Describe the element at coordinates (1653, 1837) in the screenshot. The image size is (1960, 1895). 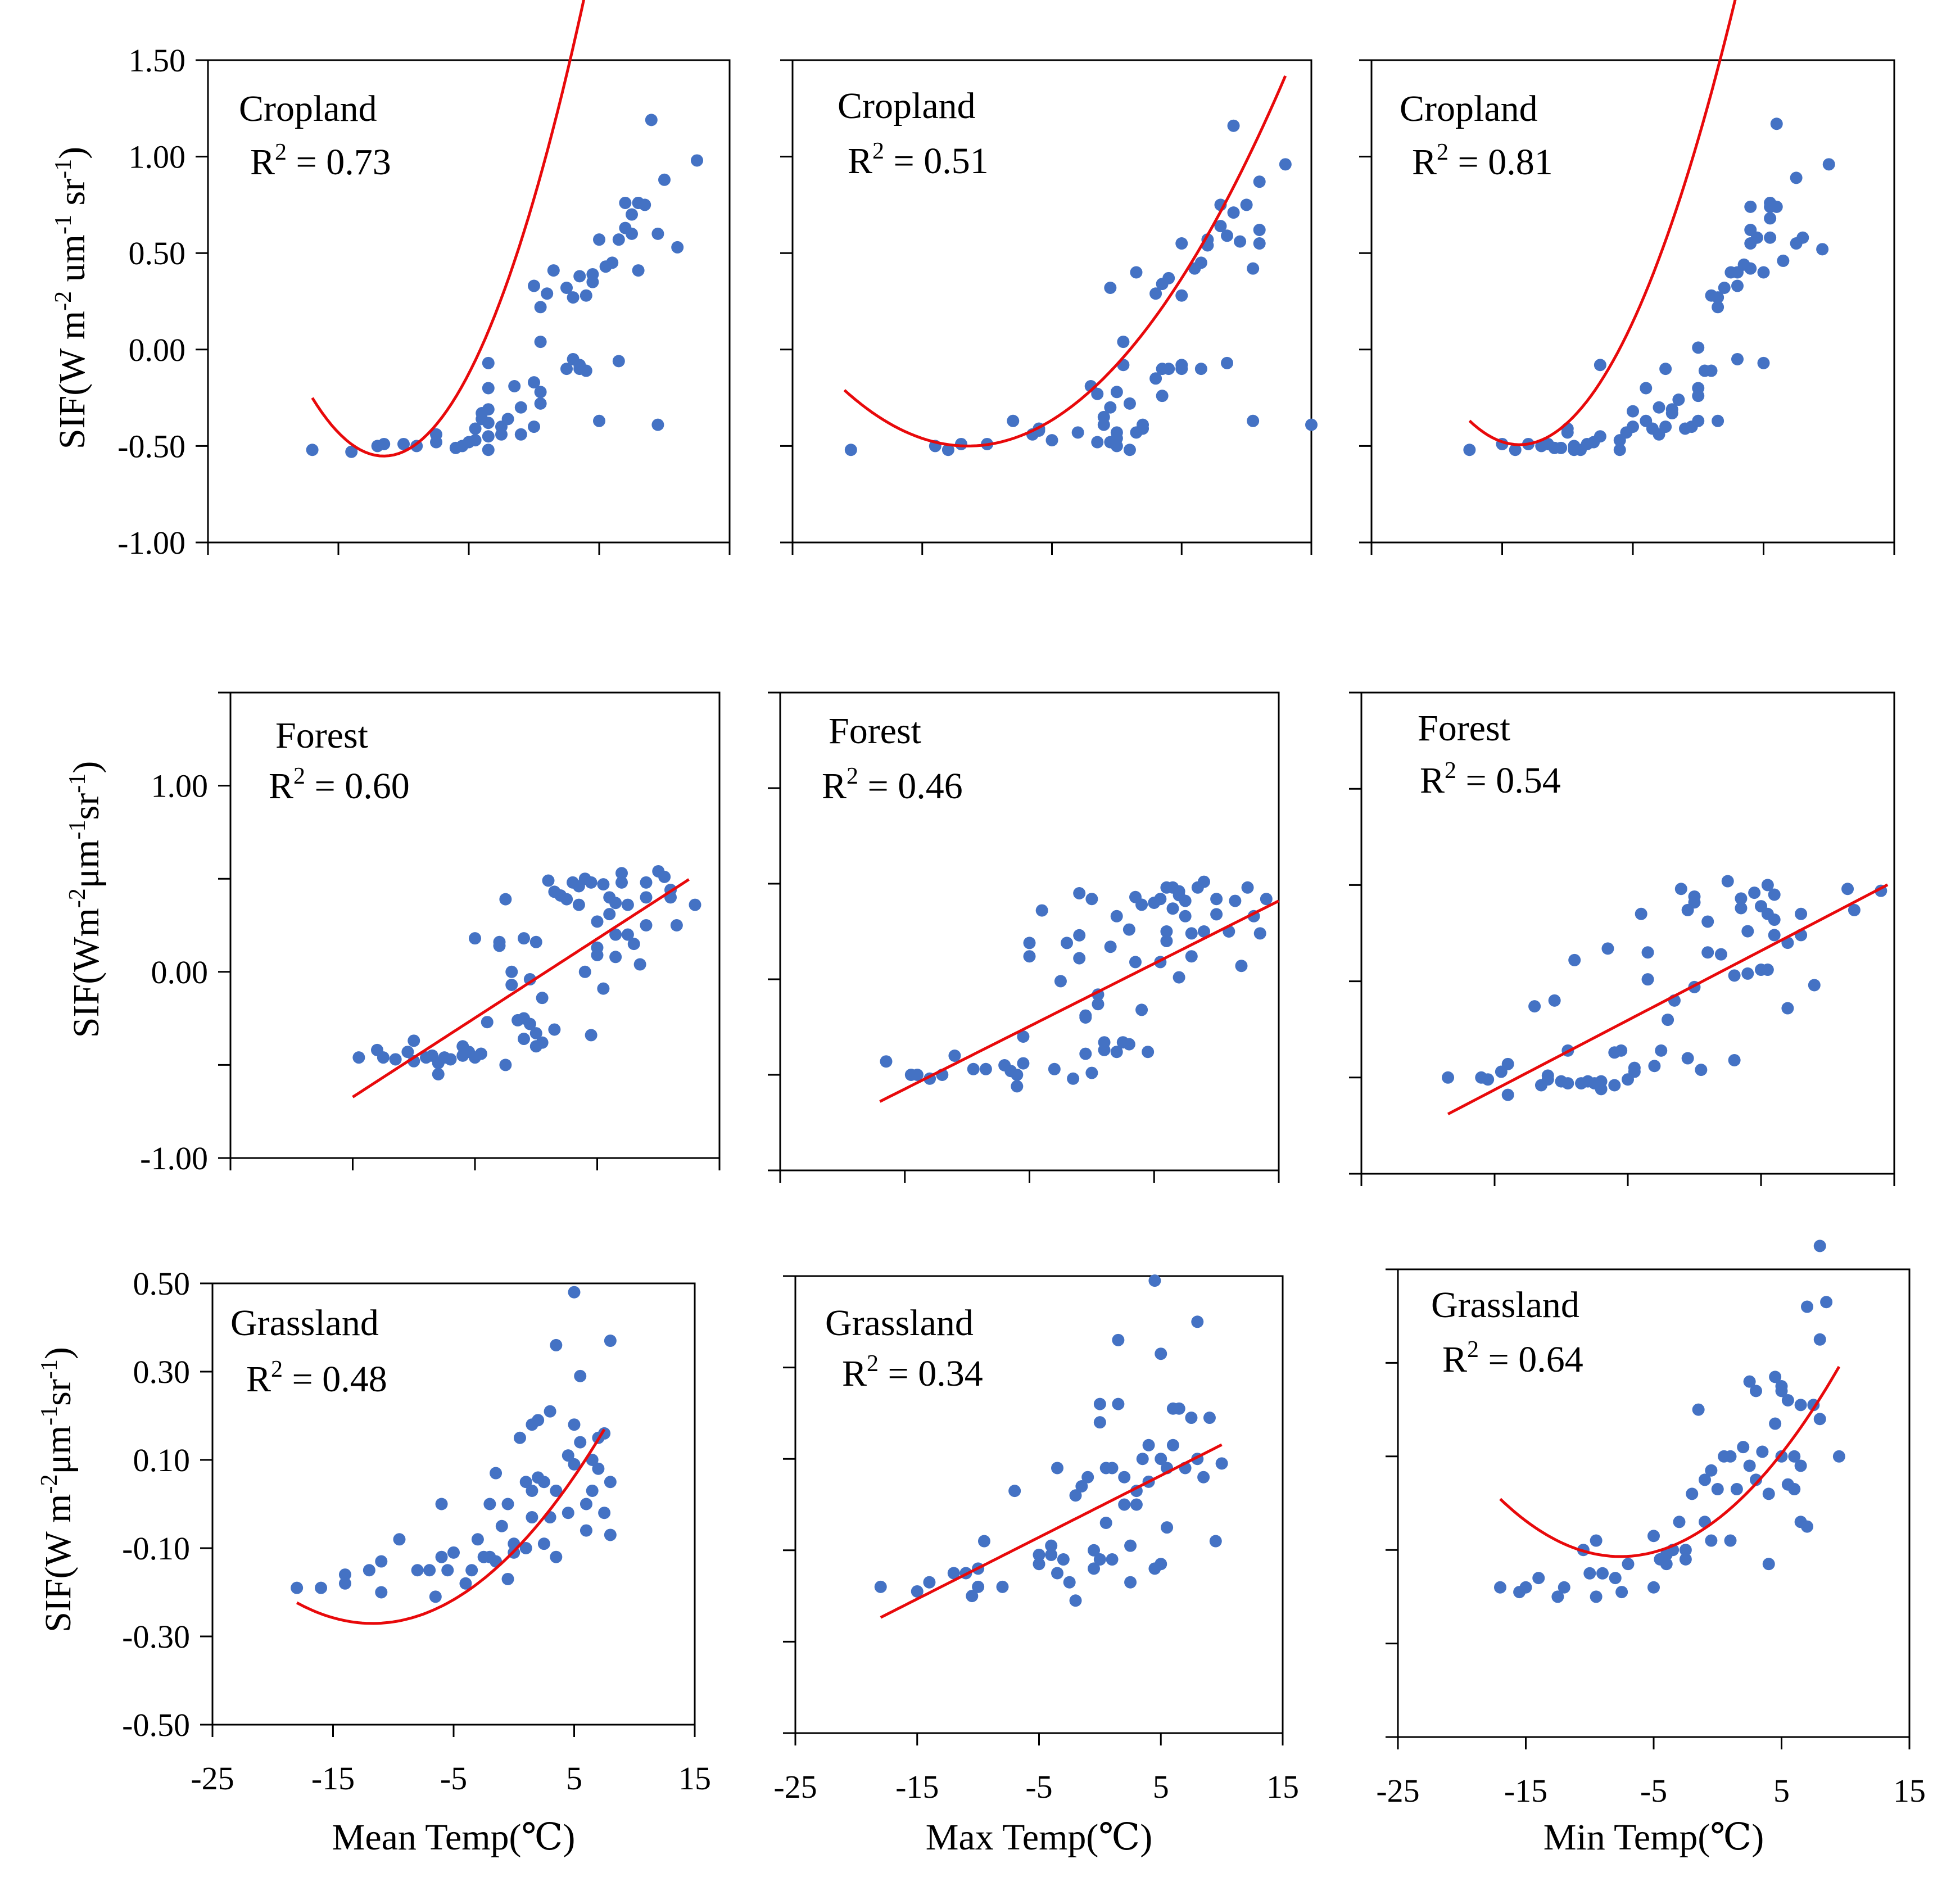
I see `x-axis-label: Min Temp(℃)` at that location.